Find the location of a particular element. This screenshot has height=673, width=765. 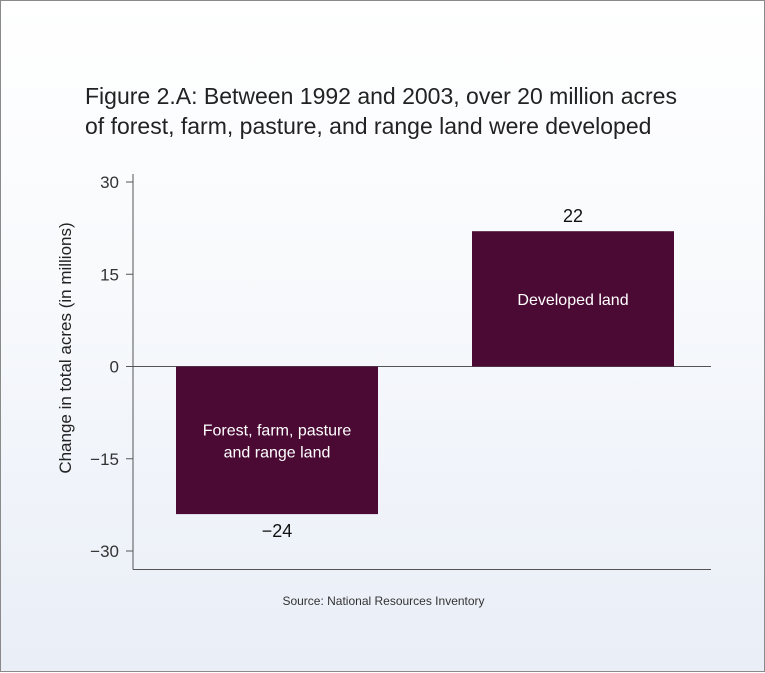

y-tick-label: 15 is located at coordinates (109, 274).